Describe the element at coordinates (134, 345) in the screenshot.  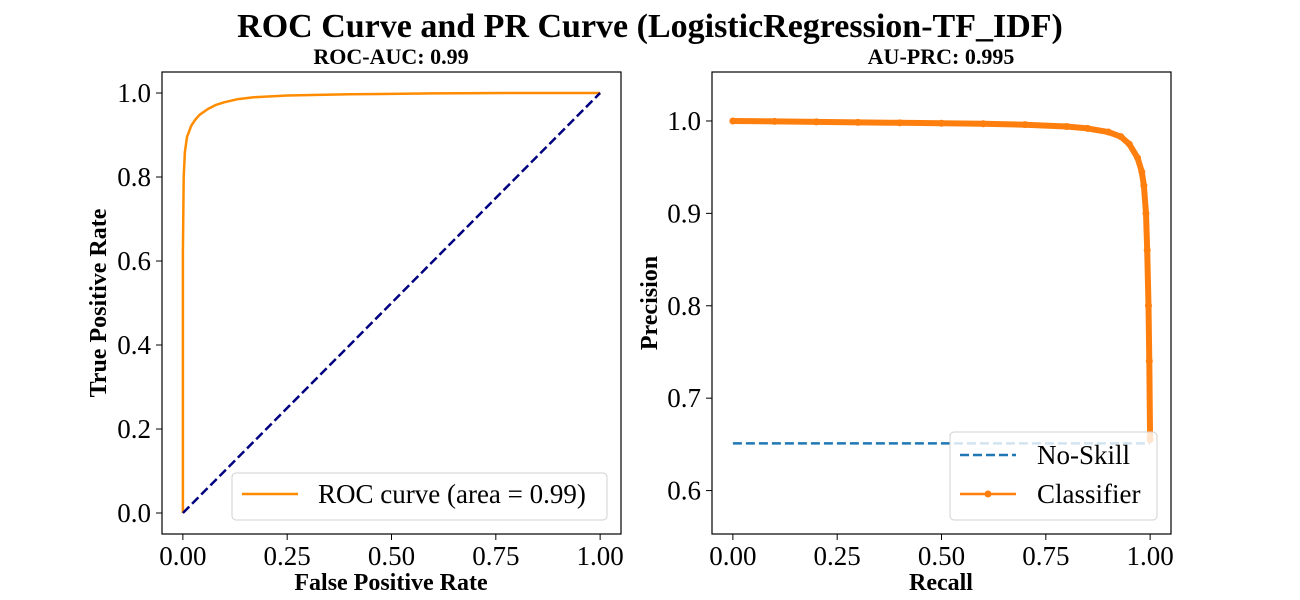
I see `roc-y-tick-label: 0.4` at that location.